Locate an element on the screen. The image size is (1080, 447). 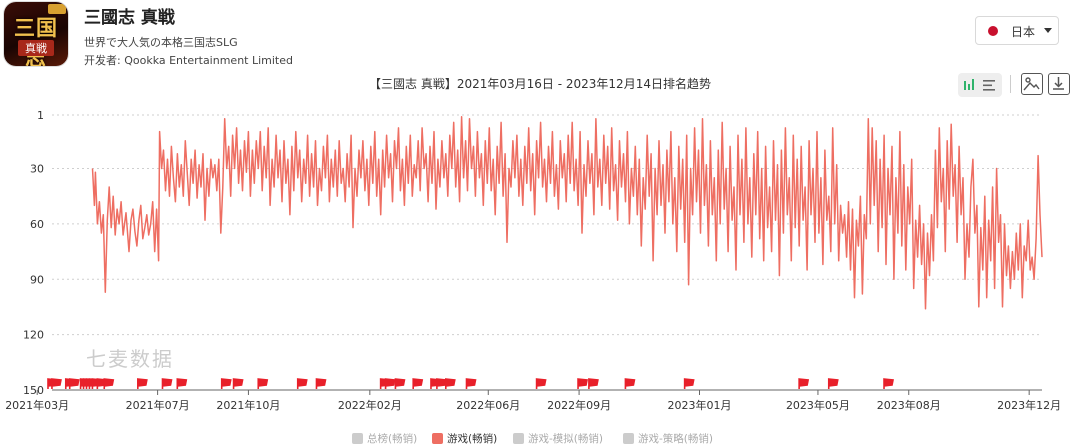
app-title: 三國志 真戦 is located at coordinates (129, 18).